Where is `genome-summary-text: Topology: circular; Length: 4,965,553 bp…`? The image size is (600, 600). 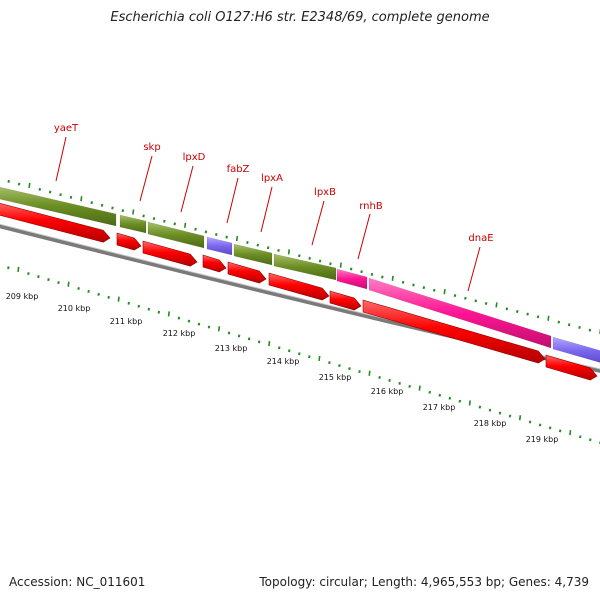
genome-summary-text: Topology: circular; Length: 4,965,553 bp… is located at coordinates (424, 582).